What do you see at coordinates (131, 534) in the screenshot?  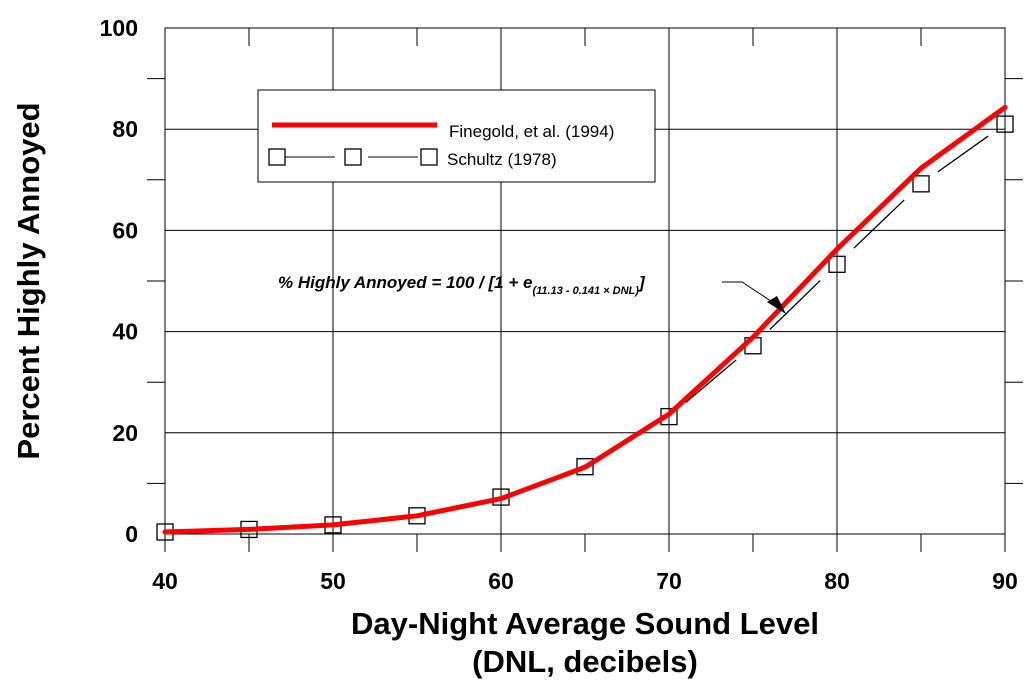 I see `y-tick-label: 0` at bounding box center [131, 534].